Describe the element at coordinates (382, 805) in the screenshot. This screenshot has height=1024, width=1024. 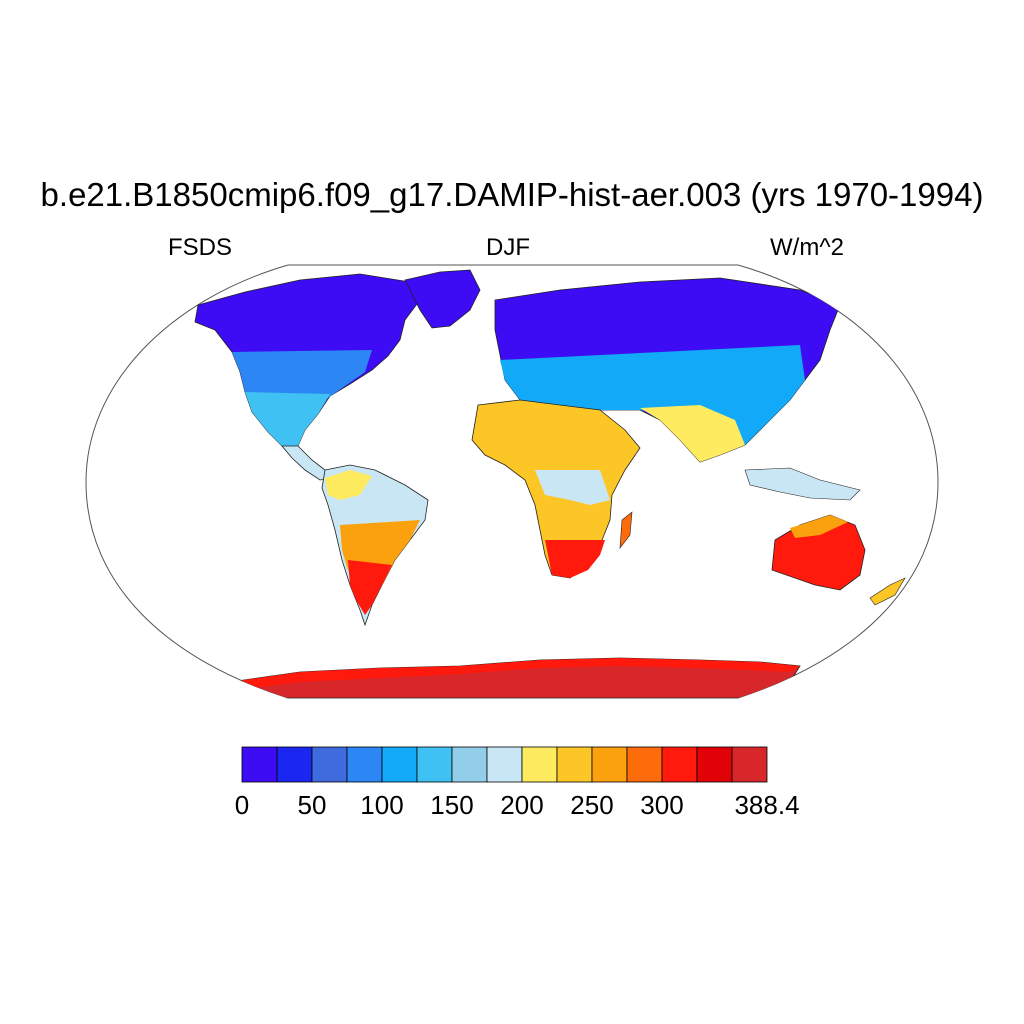
I see `colorbar-tick-label: 100` at that location.